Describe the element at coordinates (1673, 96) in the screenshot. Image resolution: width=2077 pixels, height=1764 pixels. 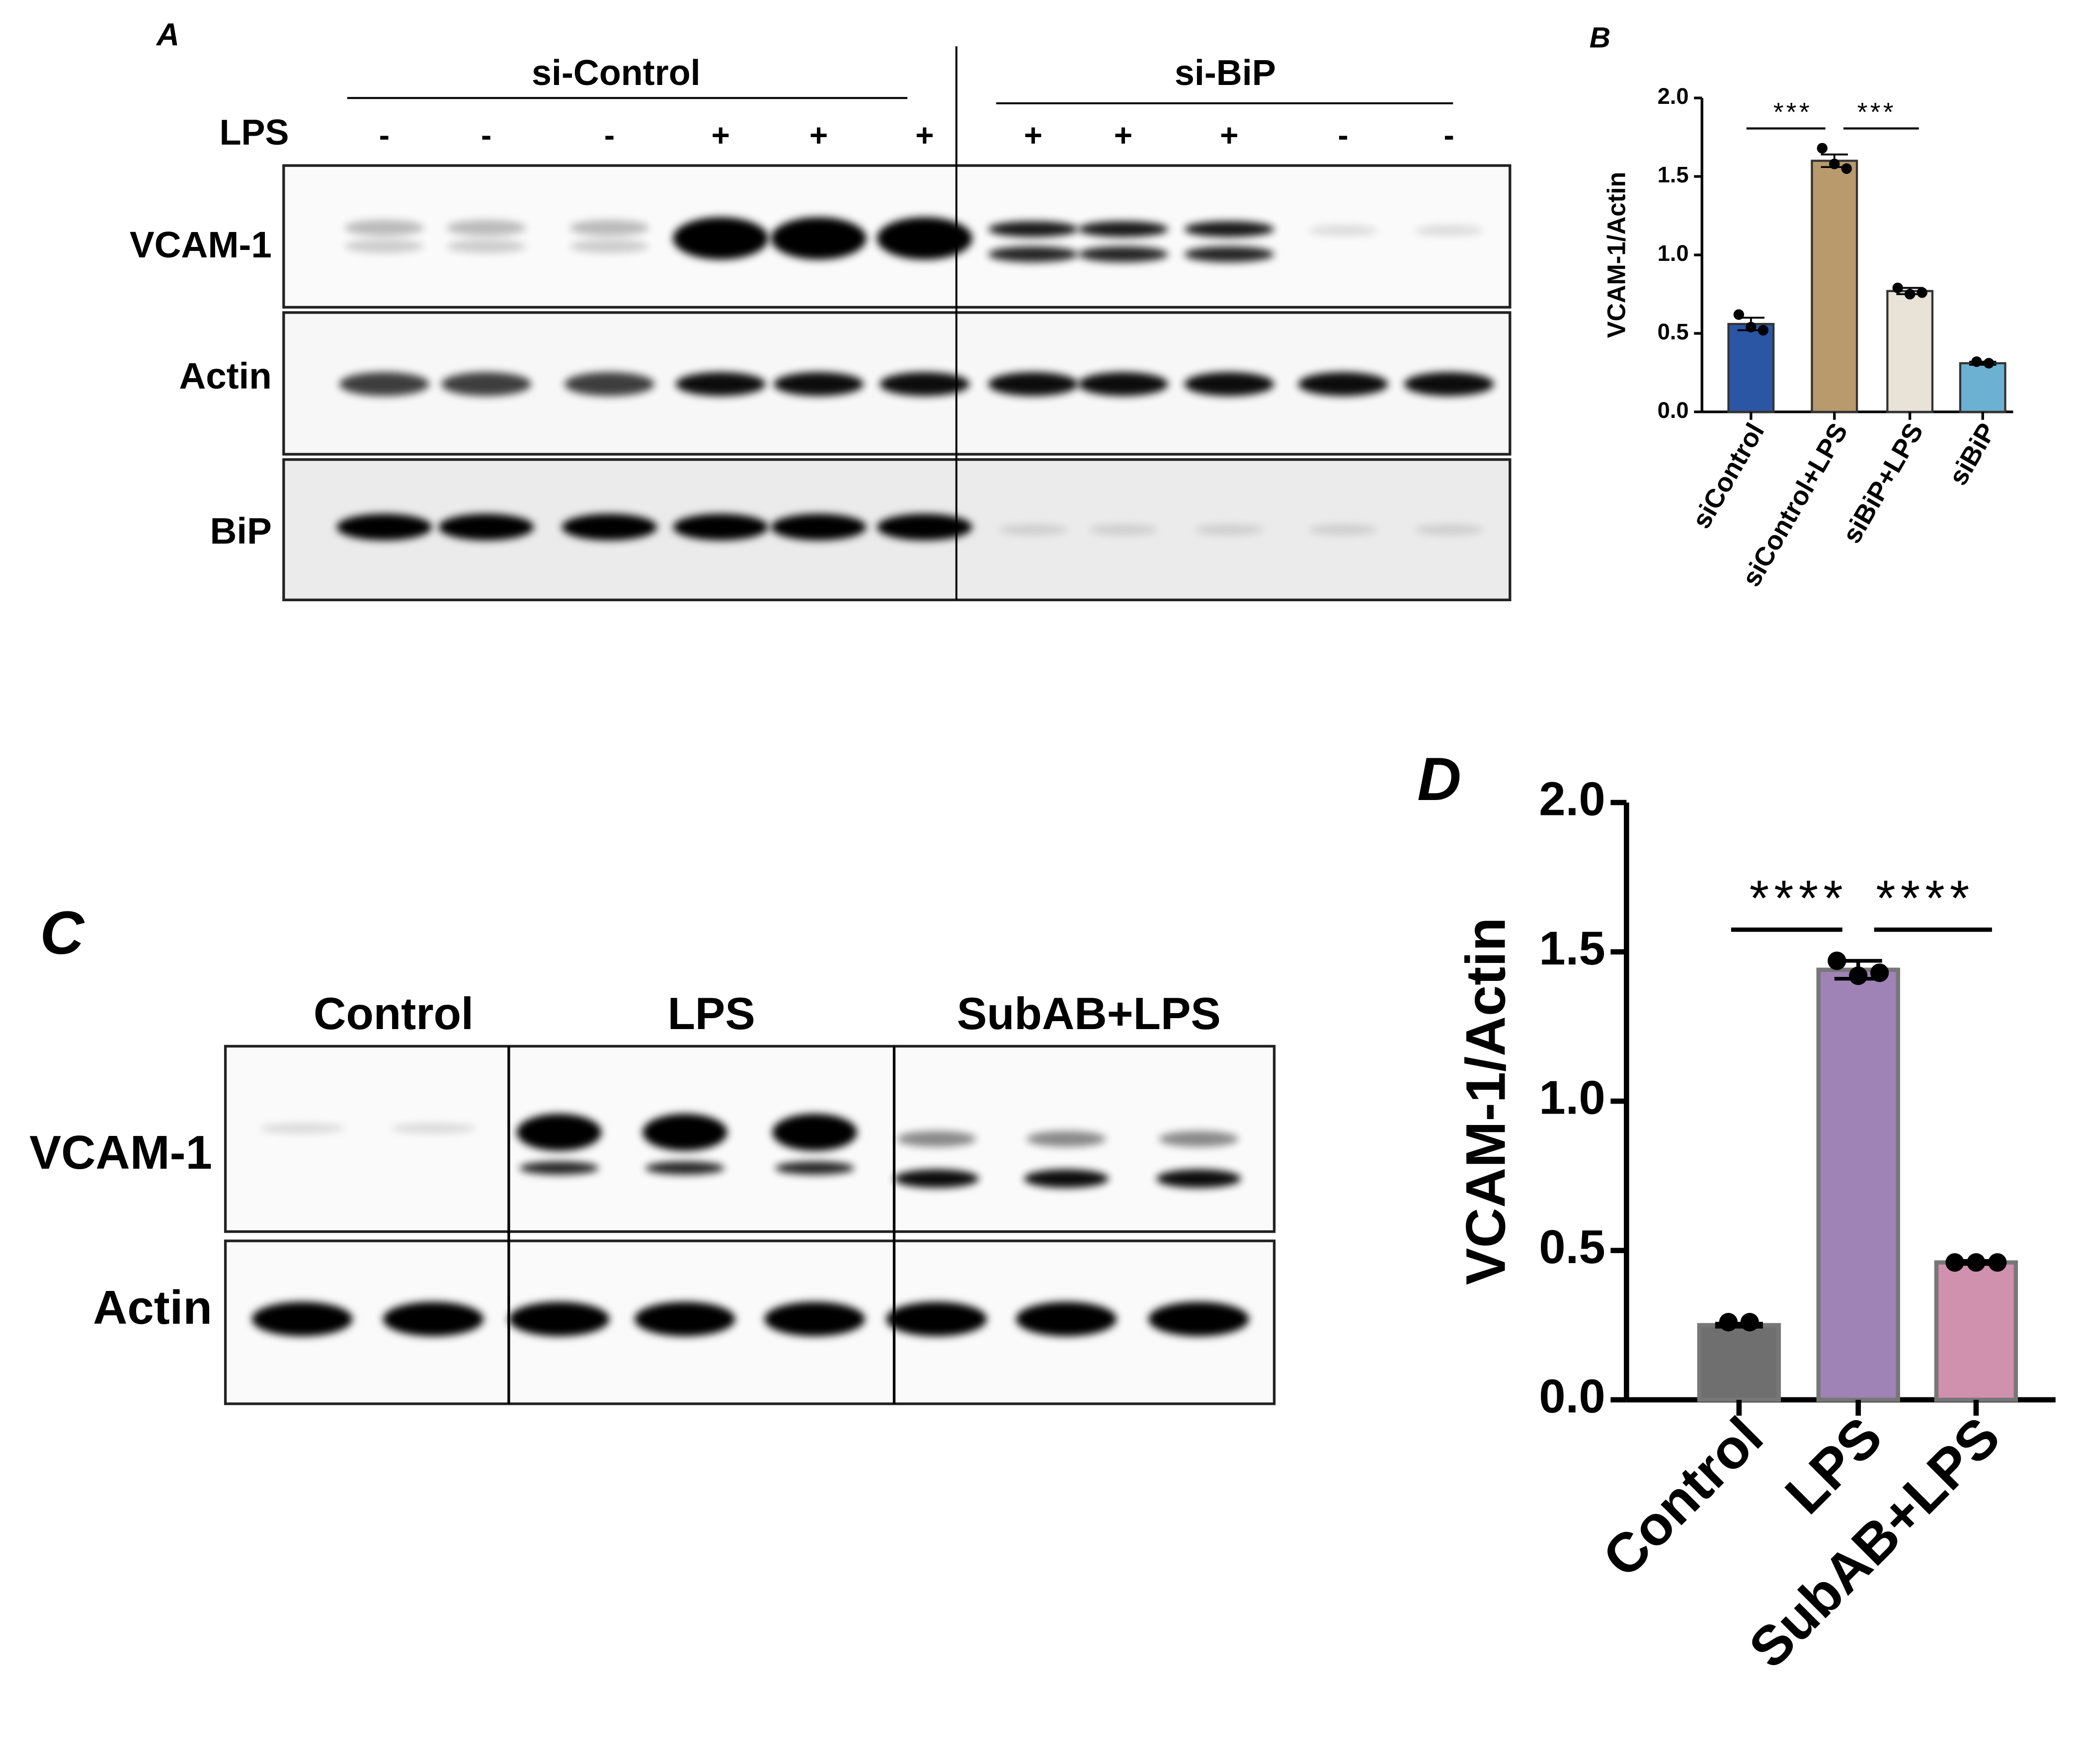
I see `y-tick-label: 2.0` at that location.